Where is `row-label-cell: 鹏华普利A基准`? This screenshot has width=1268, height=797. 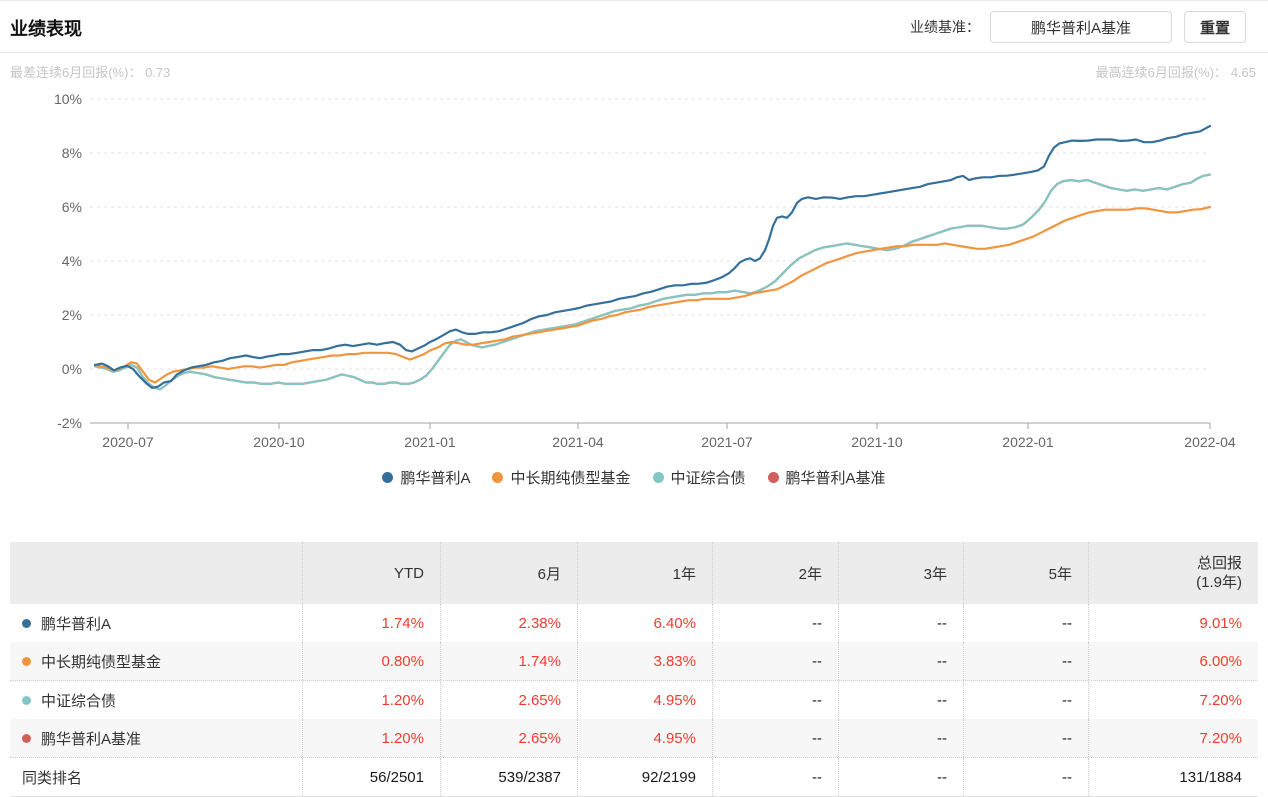
row-label-cell: 鹏华普利A基准 is located at coordinates (156, 738).